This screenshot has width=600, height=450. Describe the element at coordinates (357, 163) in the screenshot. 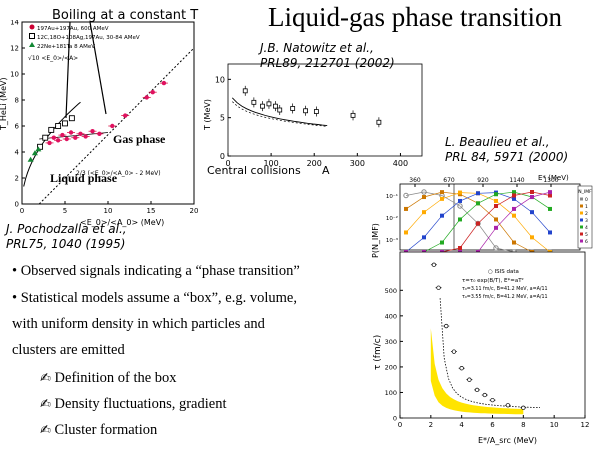

I see `natowitz-xtick-label: 300` at that location.